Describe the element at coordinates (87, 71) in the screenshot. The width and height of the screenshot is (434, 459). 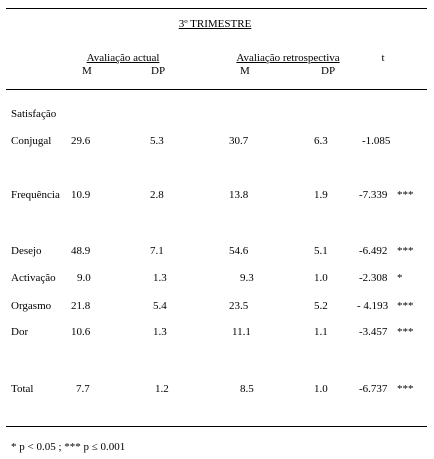
I see `subheader-actual-m: M` at that location.